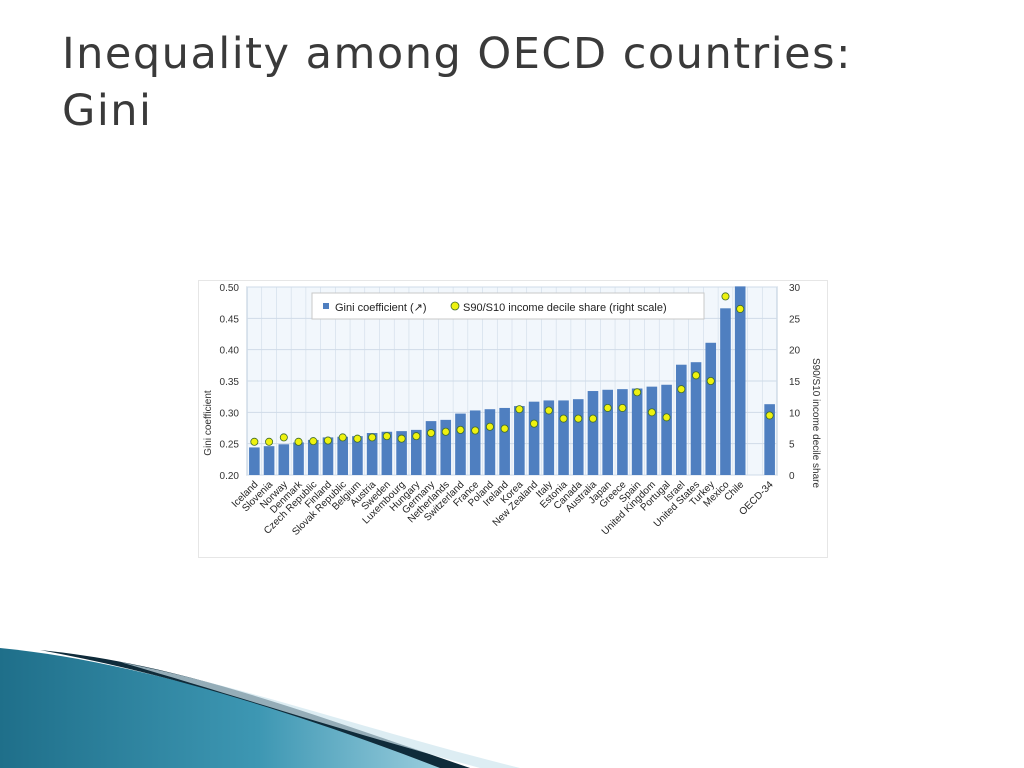 The height and width of the screenshot is (768, 1024). Describe the element at coordinates (230, 413) in the screenshot. I see `left-tick-label: 0.30` at that location.